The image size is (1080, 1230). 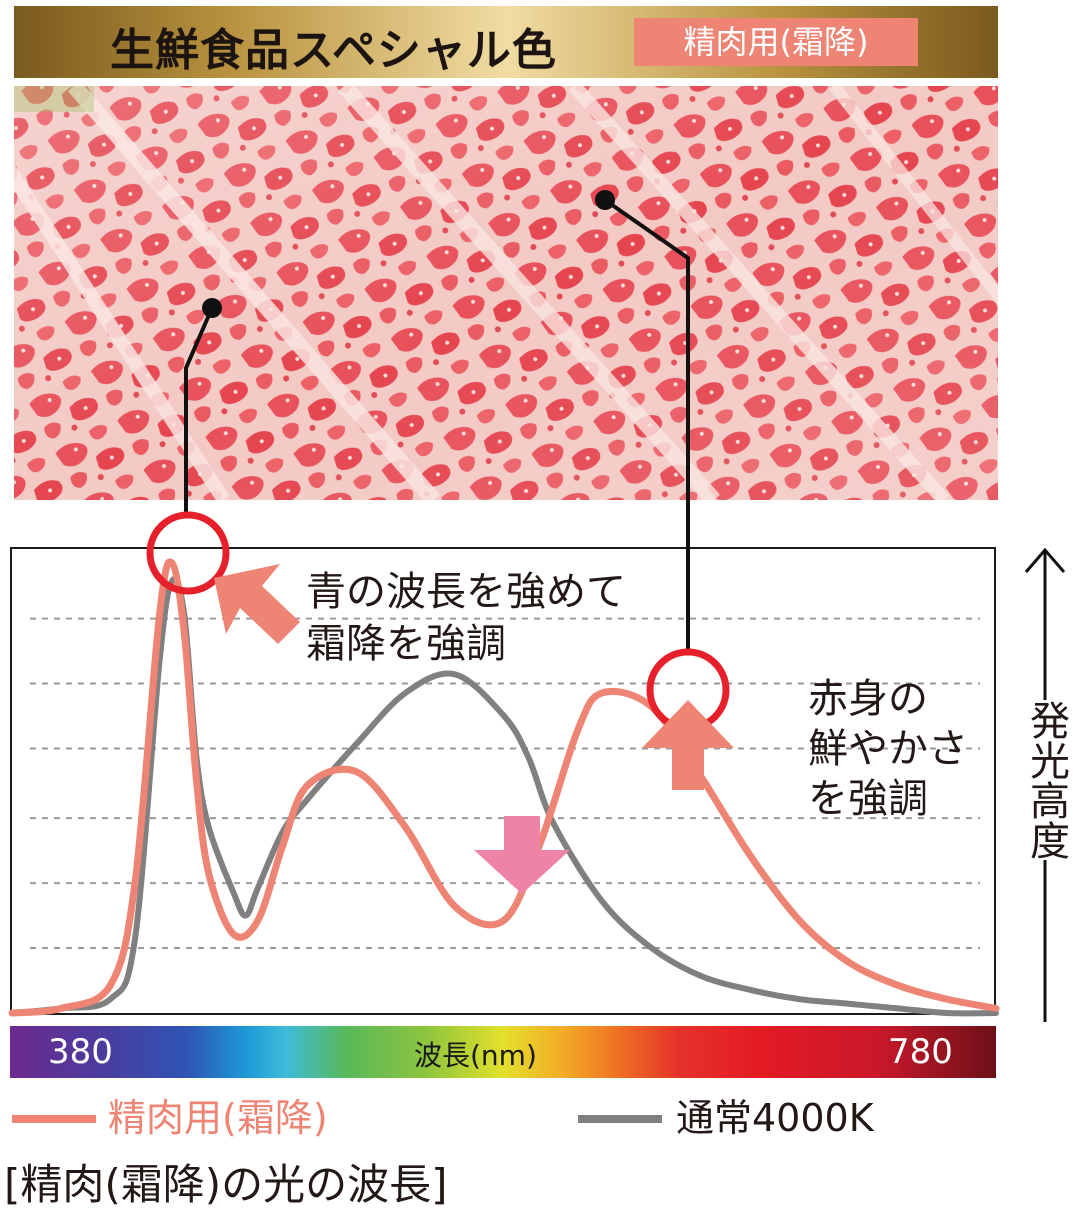 What do you see at coordinates (218, 1118) in the screenshot?
I see `legend-label-meat: 精肉用(霜降)` at bounding box center [218, 1118].